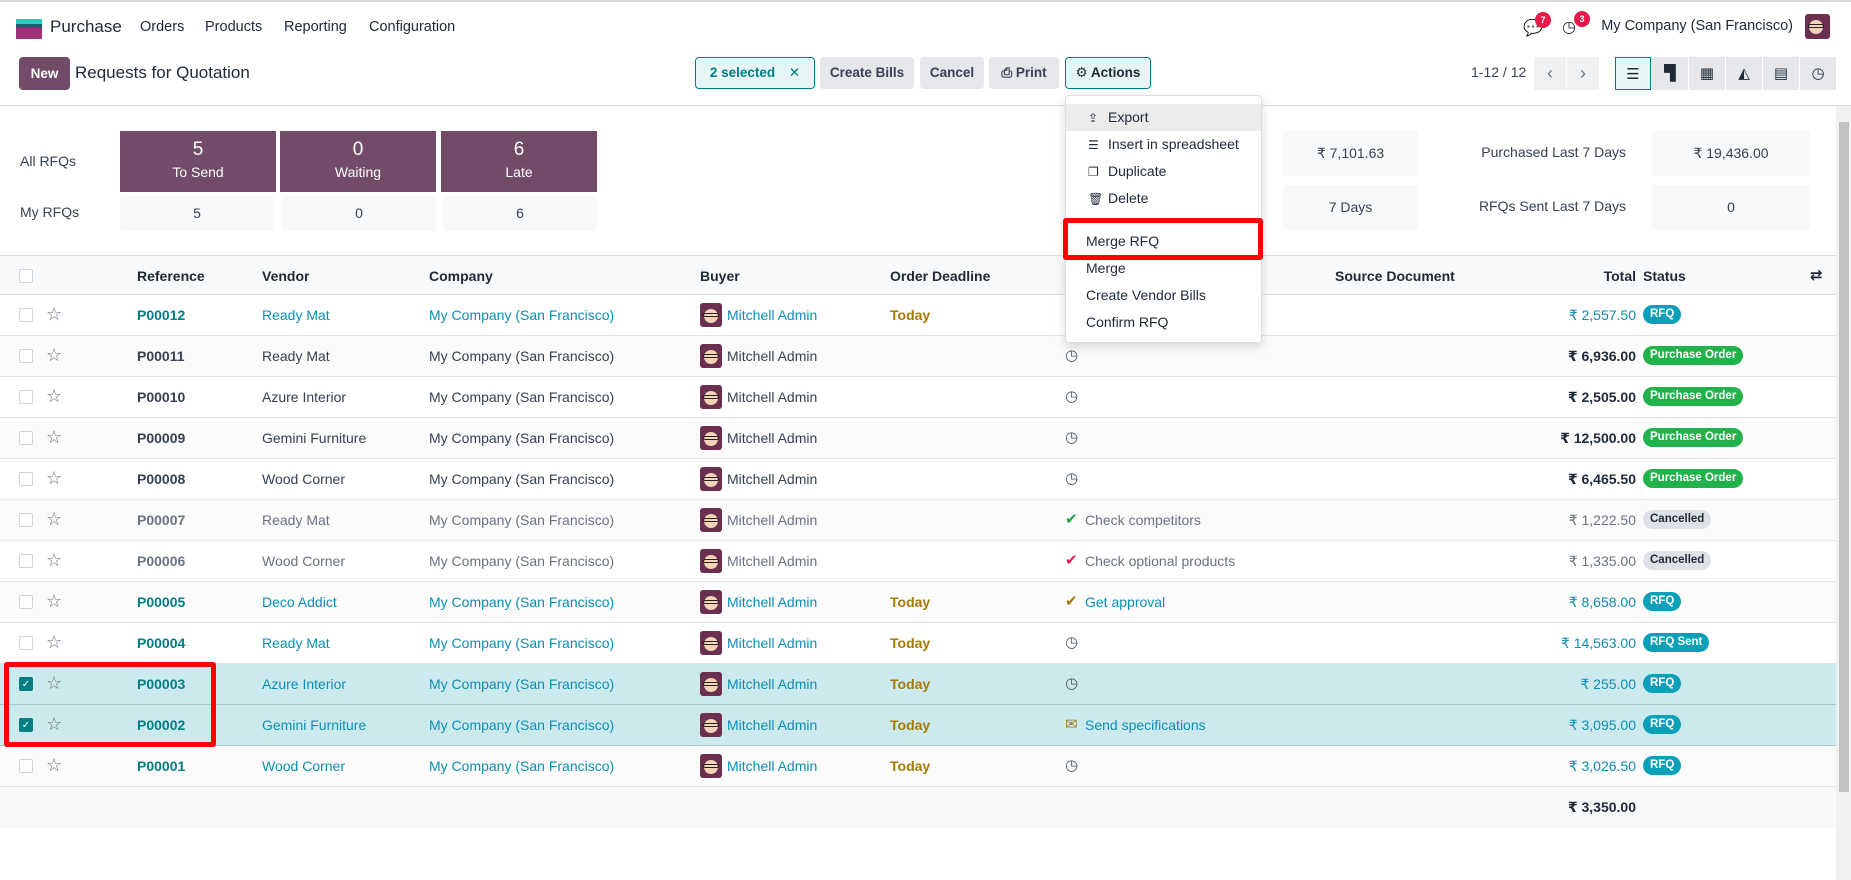 The height and width of the screenshot is (880, 1851). What do you see at coordinates (519, 161) in the screenshot?
I see `tile-late: 6 Late` at bounding box center [519, 161].